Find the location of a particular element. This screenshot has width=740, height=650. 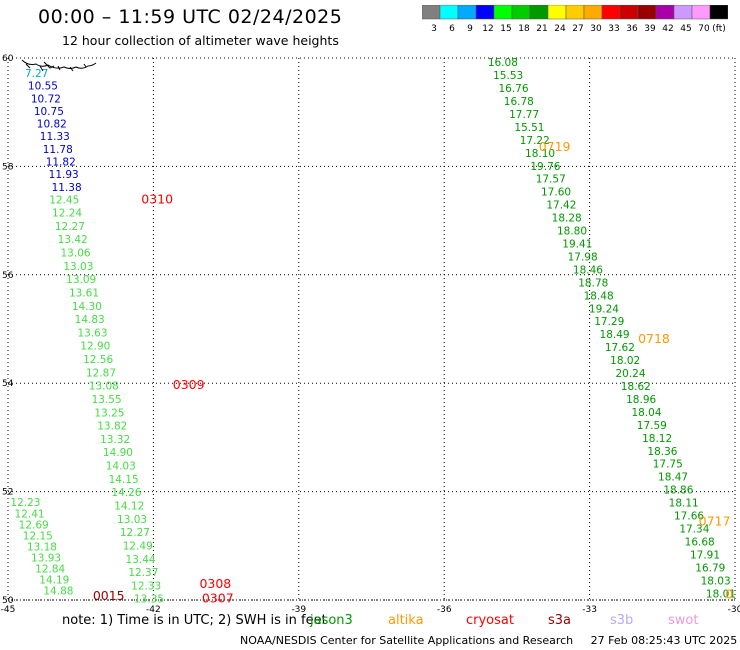

coastline is located at coordinates (59, 65).